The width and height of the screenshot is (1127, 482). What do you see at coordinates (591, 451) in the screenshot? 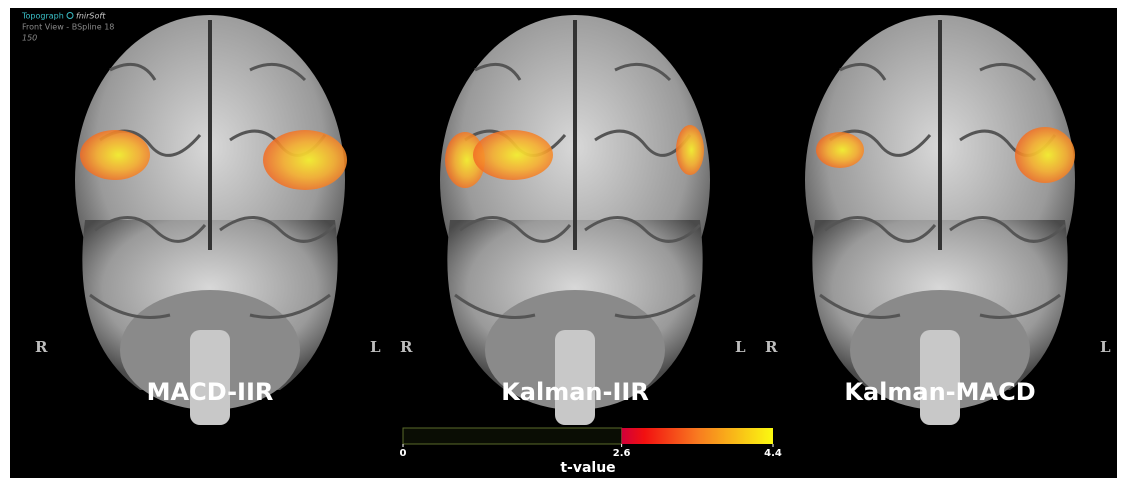
I see `colorbar: 0 2.6 4.4 t-value` at bounding box center [591, 451].